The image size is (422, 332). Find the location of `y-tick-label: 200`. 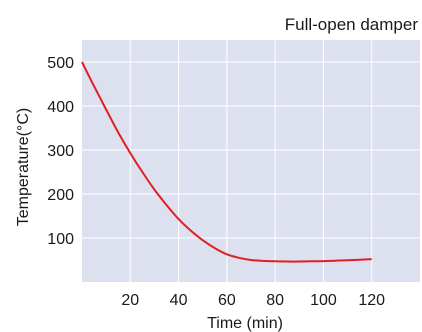

y-tick-label: 200 is located at coordinates (60, 195).